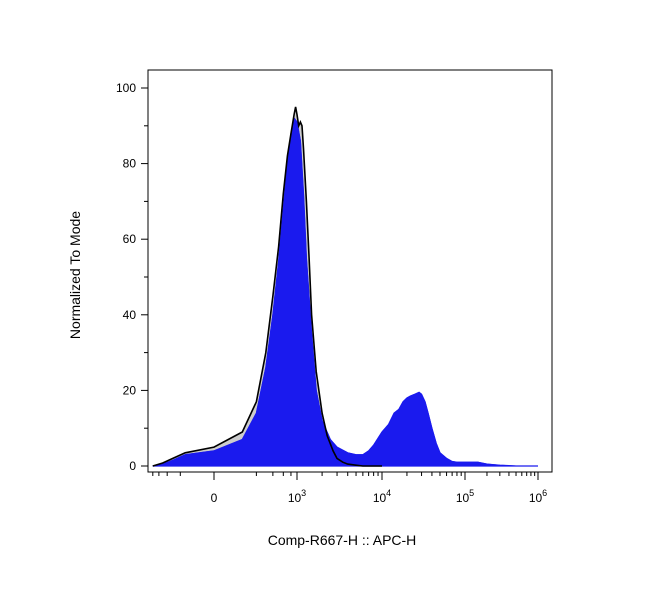 The height and width of the screenshot is (602, 650). Describe the element at coordinates (214, 498) in the screenshot. I see `x-tick-label-0: 0` at that location.